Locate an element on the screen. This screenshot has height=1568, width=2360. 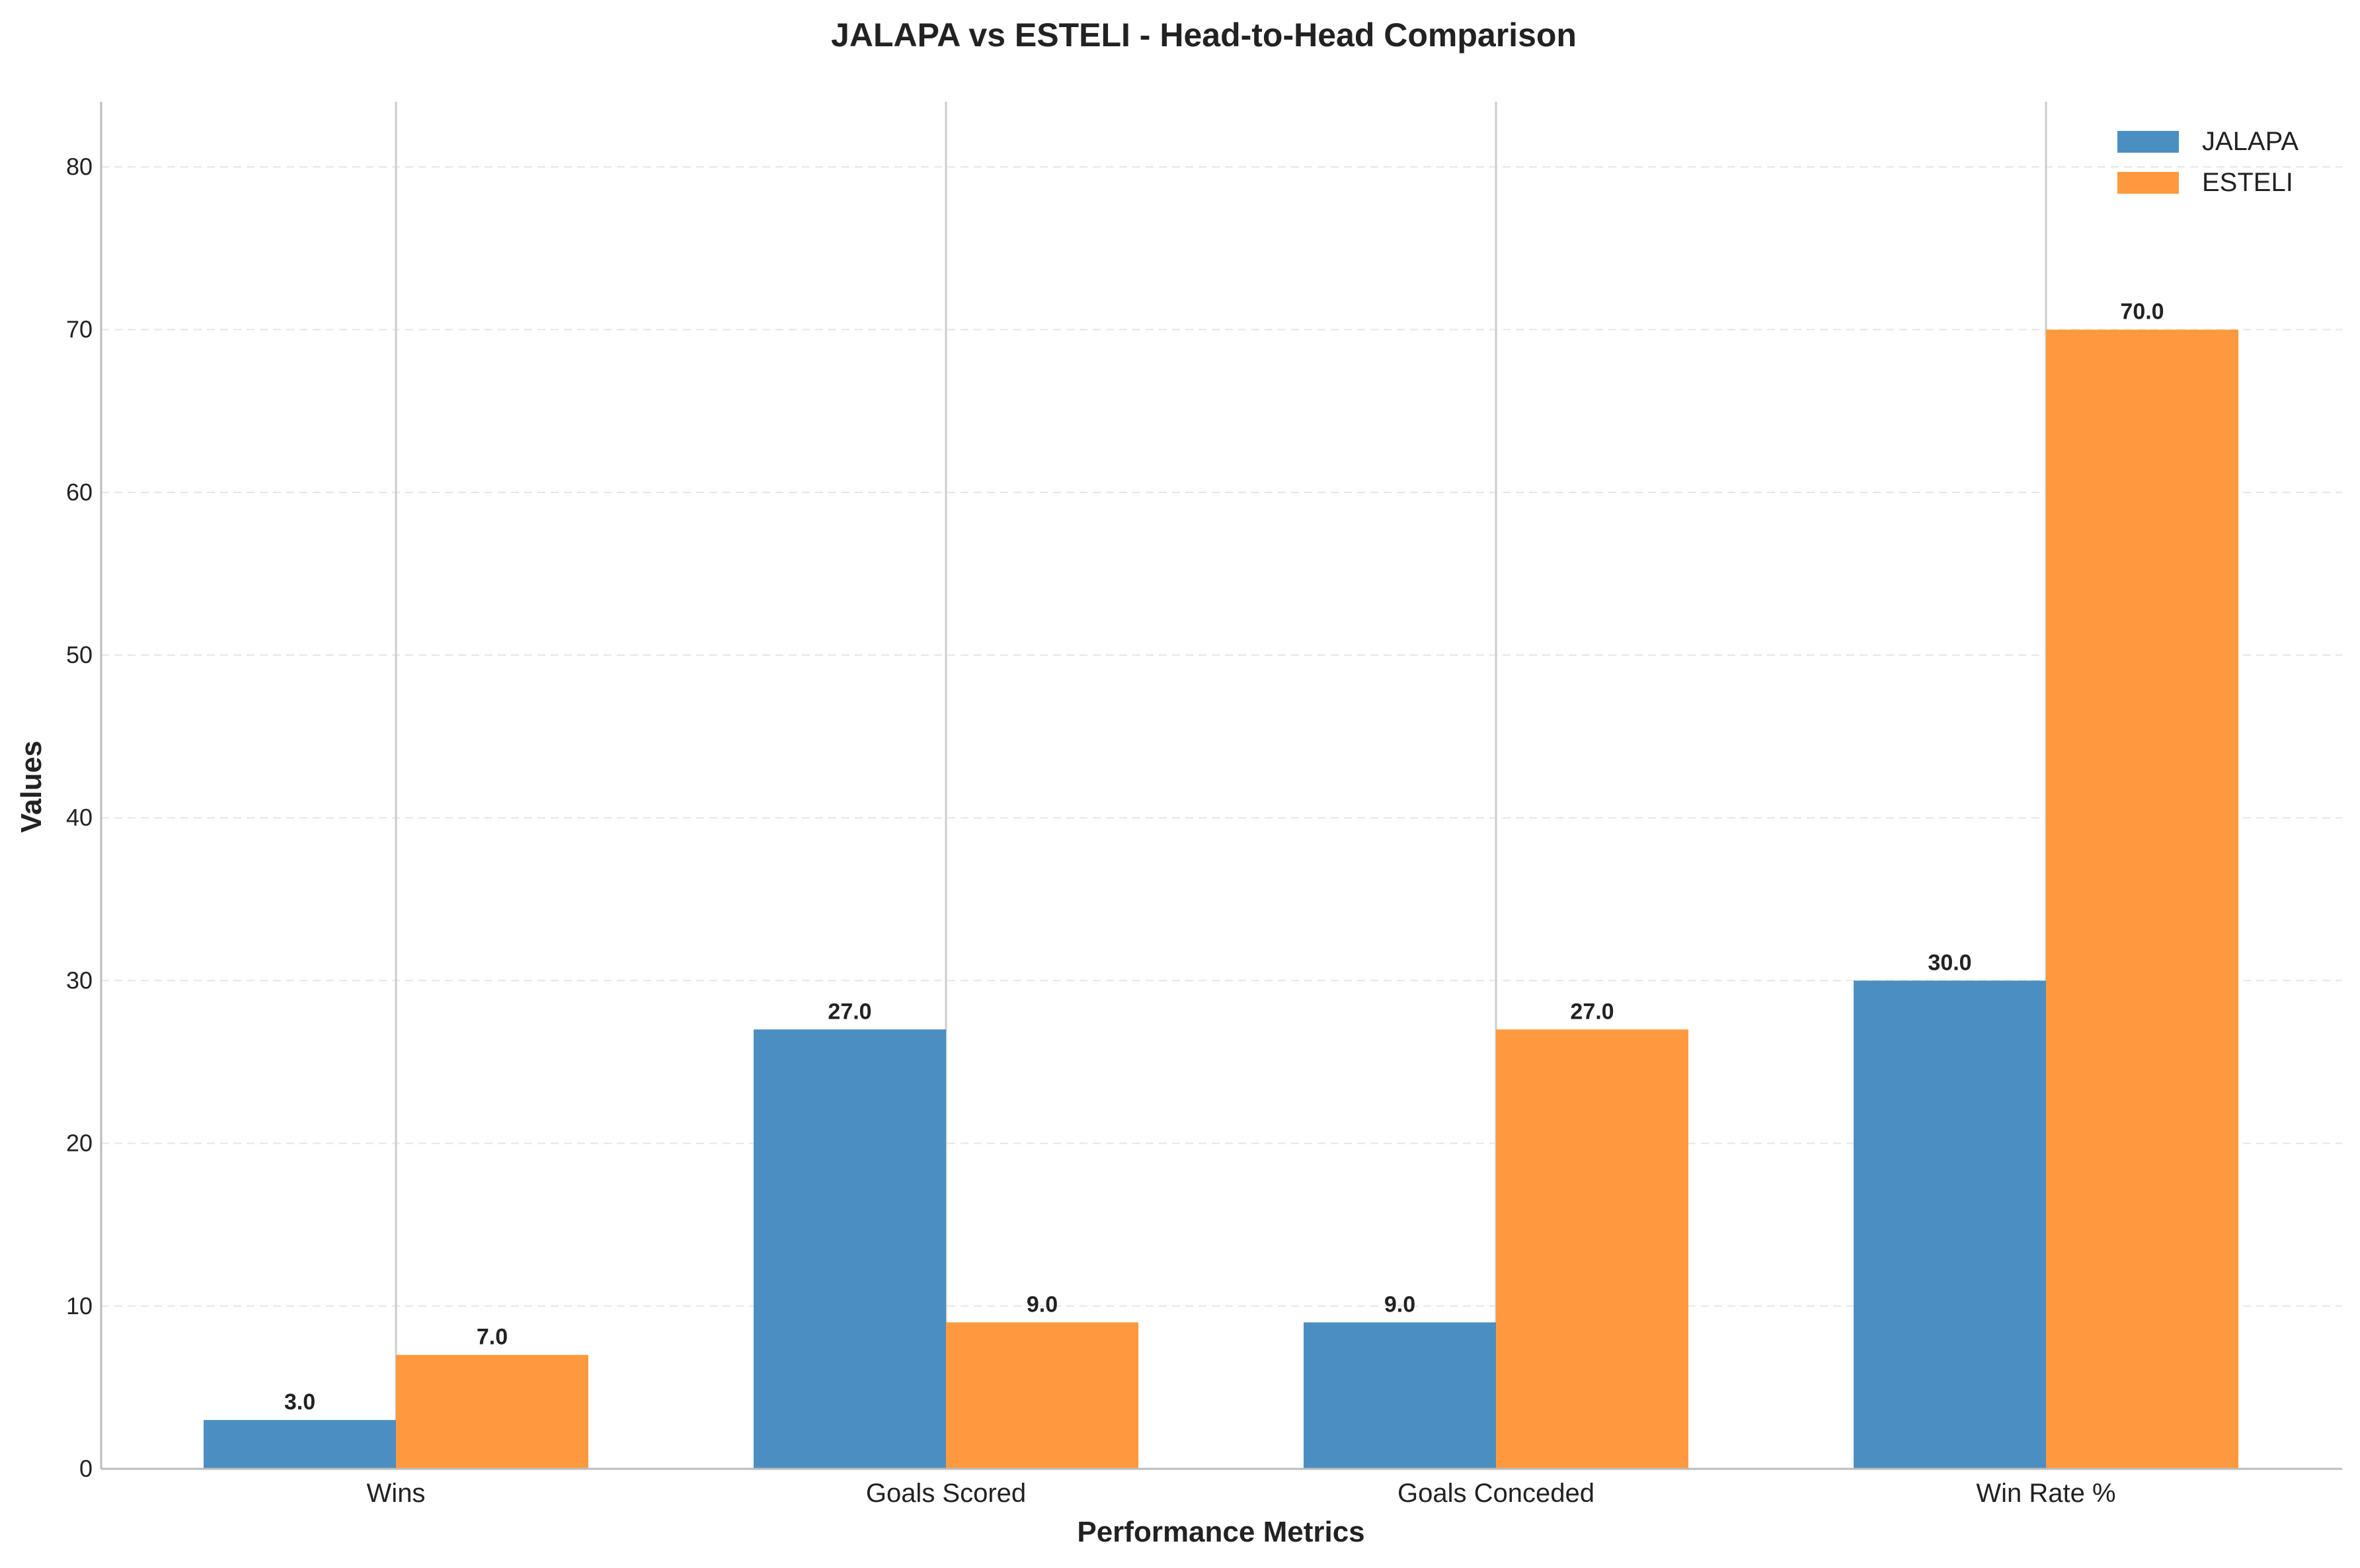
y-tick-label: 40 is located at coordinates (79, 817).